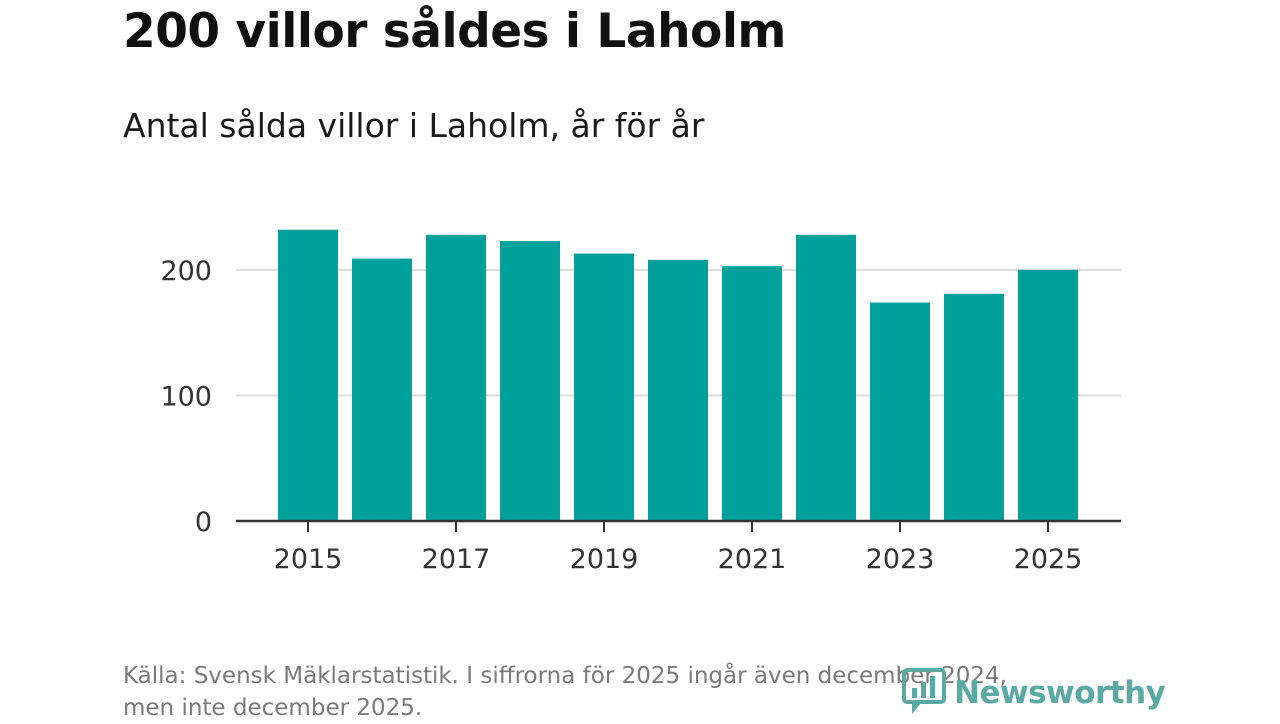 This screenshot has width=1280, height=724. What do you see at coordinates (186, 271) in the screenshot?
I see `y-tick-label-200: 200` at bounding box center [186, 271].